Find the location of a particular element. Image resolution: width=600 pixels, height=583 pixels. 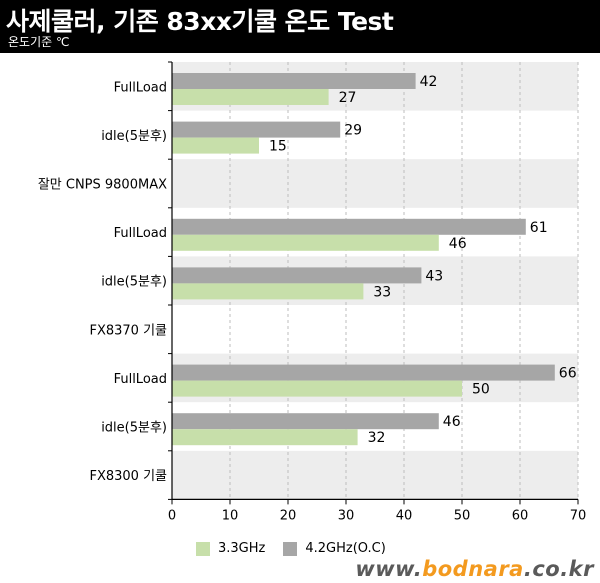

x-tick-label: 10 is located at coordinates (230, 515).